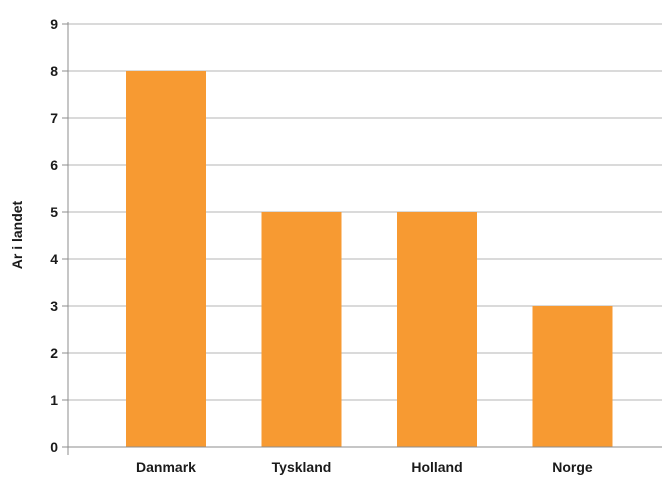 This screenshot has width=667, height=477. Describe the element at coordinates (364, 467) in the screenshot. I see `x-tick-labels: Danmark Tyskland Holland Norge` at that location.